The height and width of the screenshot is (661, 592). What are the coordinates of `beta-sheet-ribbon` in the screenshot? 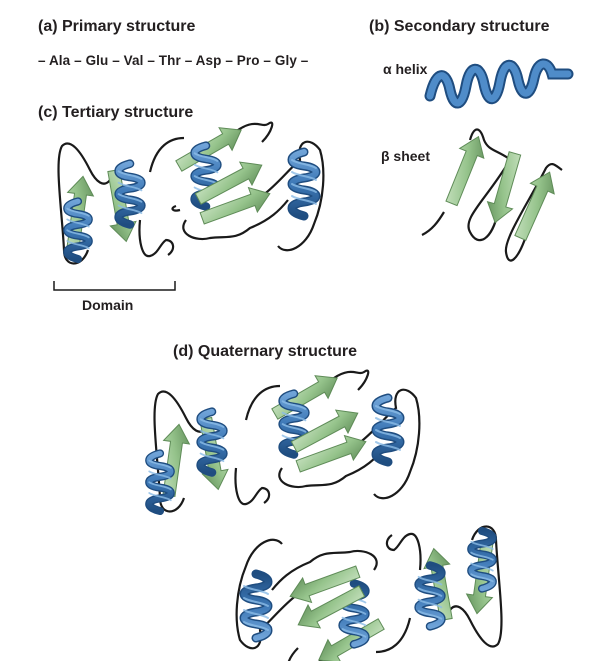 It's located at (492, 195).